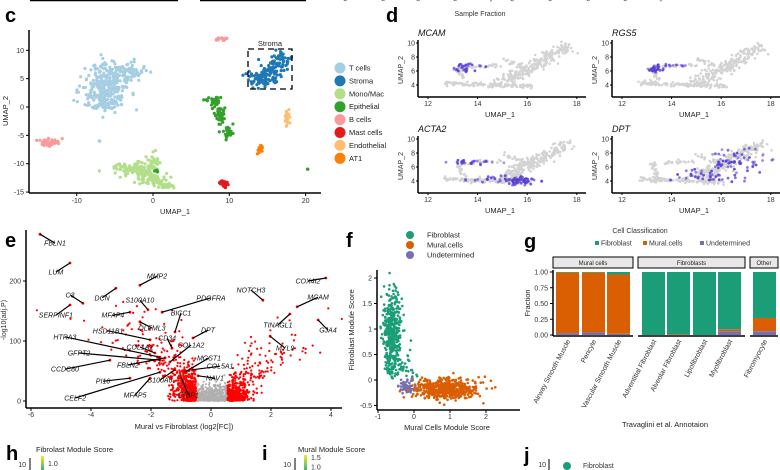  What do you see at coordinates (340, 120) in the screenshot?
I see `legend-swatch` at bounding box center [340, 120].